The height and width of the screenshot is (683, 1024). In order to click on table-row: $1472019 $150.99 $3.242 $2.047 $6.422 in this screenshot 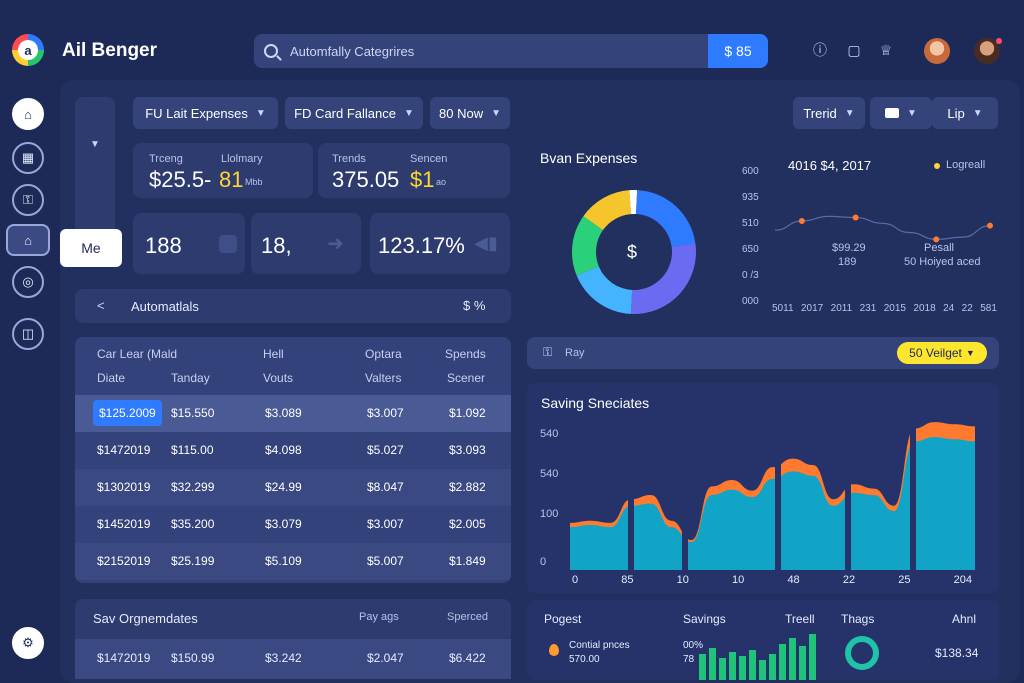, I will do `click(293, 659)`.